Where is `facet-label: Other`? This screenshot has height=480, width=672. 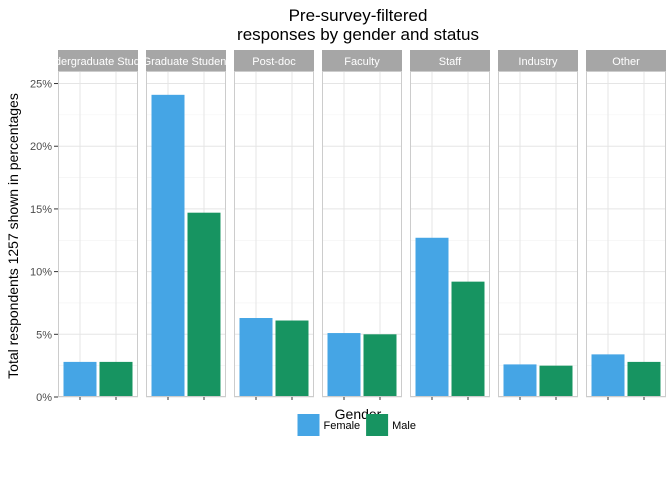
facet-label: Other is located at coordinates (626, 62).